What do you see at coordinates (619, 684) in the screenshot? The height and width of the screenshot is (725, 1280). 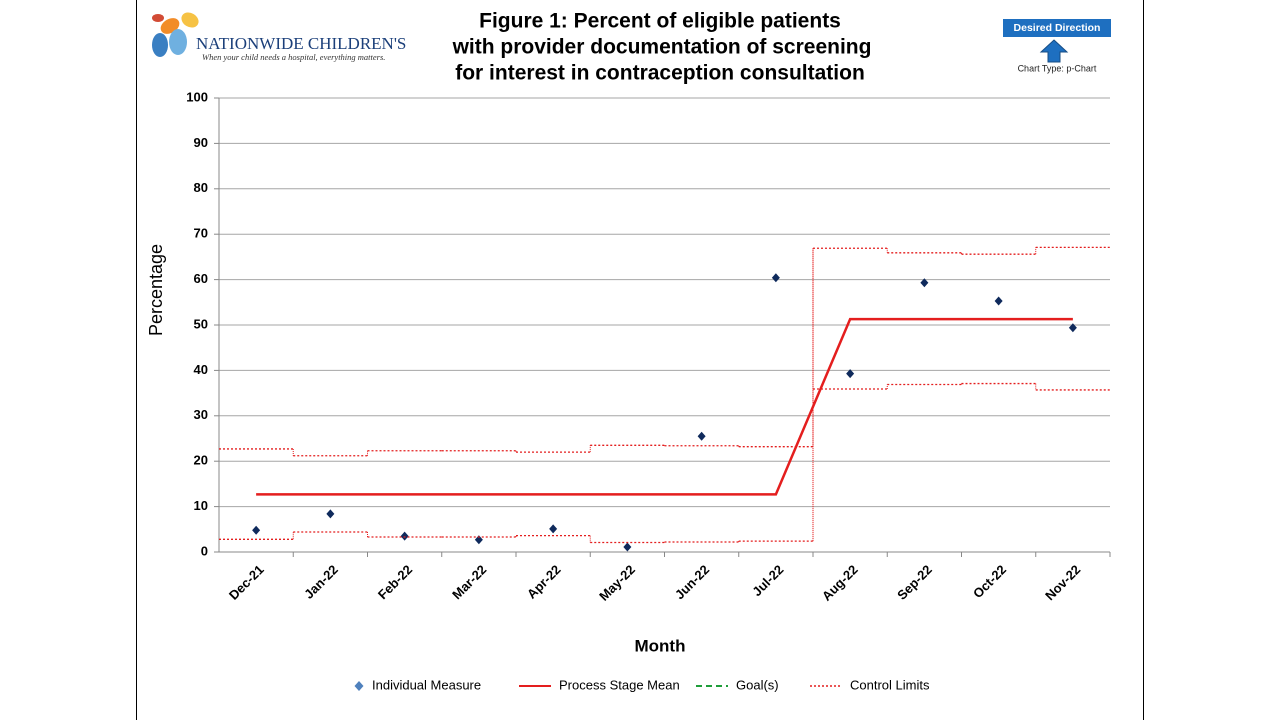 I see `legend-label: Process Stage Mean` at bounding box center [619, 684].